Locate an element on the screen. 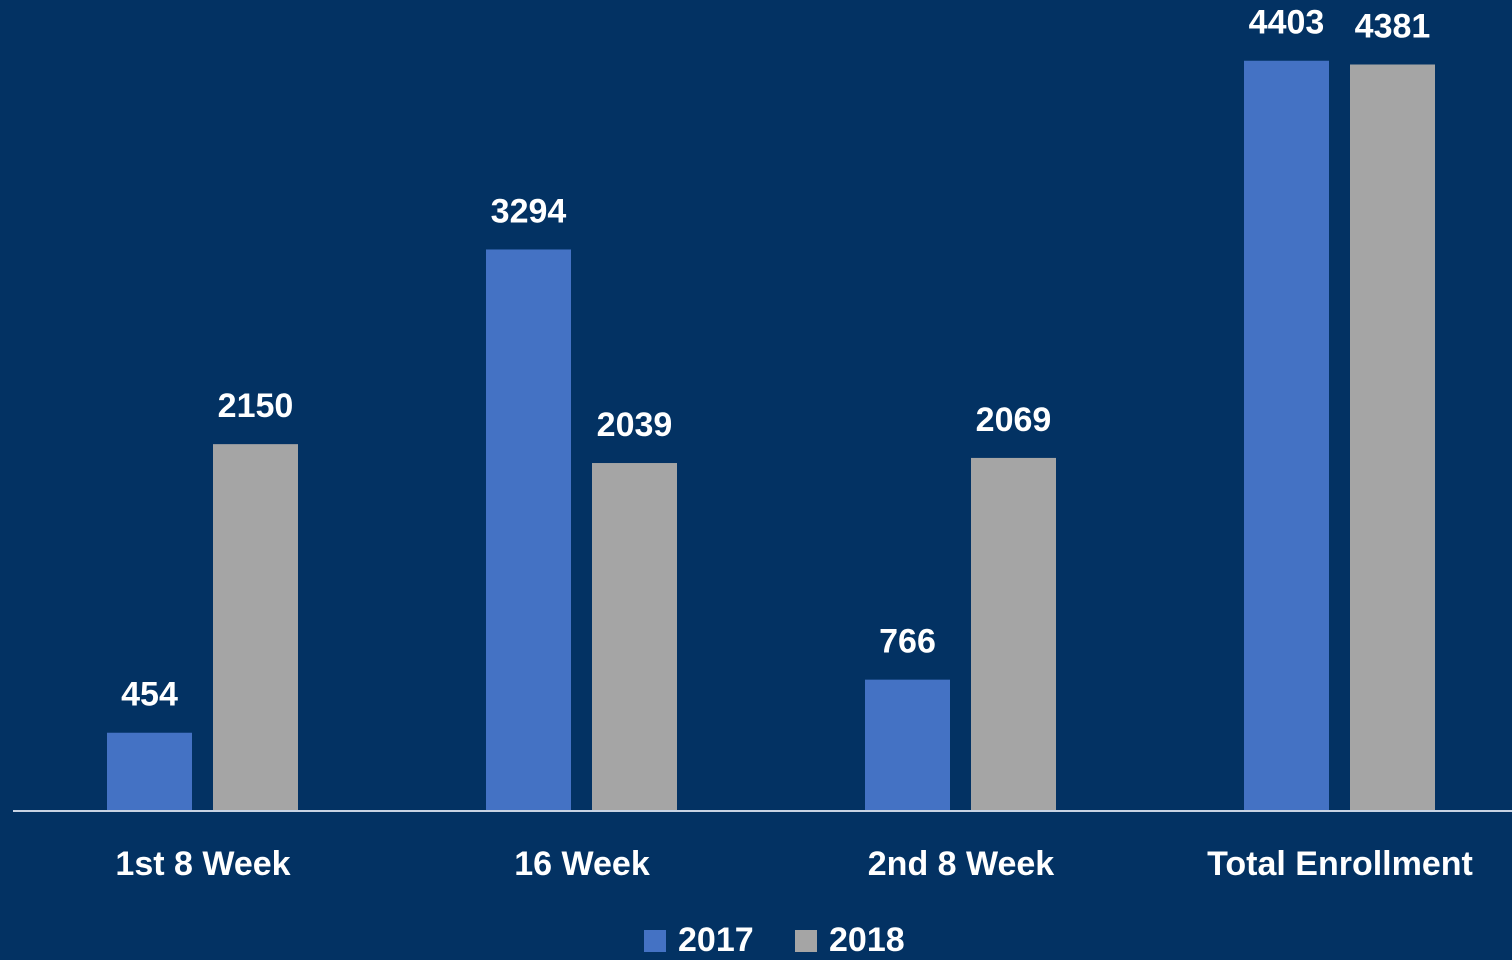 The height and width of the screenshot is (960, 1512). data-label: 4403 is located at coordinates (1287, 23).